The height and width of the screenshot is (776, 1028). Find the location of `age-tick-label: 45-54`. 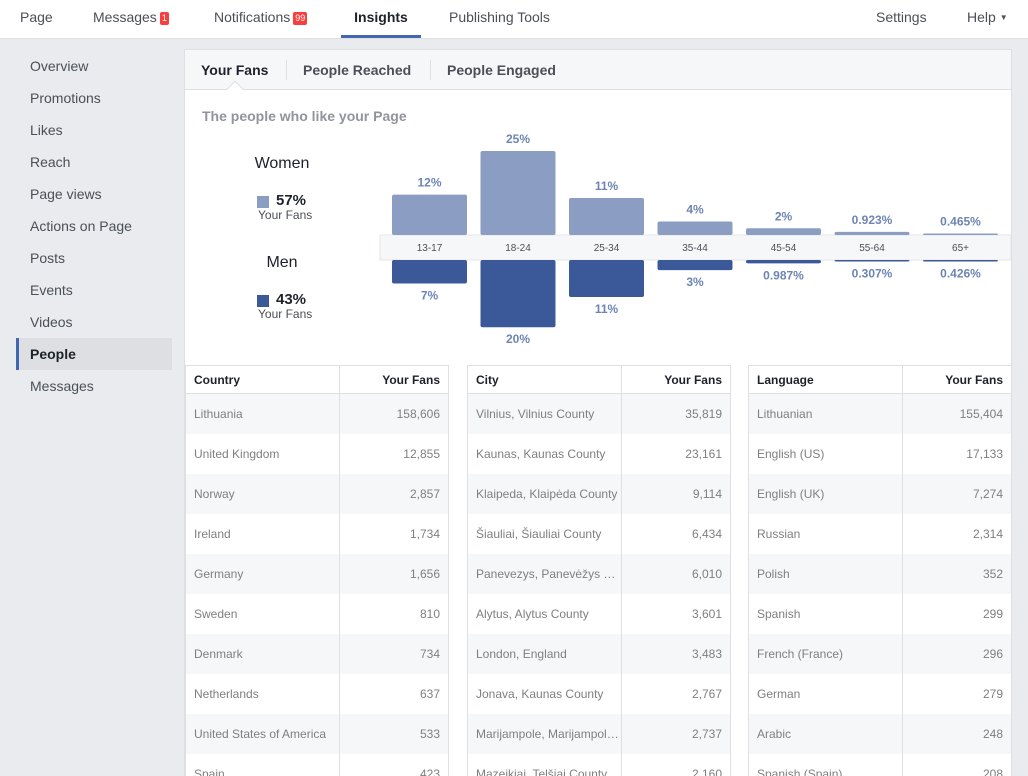

age-tick-label: 45-54 is located at coordinates (784, 248).